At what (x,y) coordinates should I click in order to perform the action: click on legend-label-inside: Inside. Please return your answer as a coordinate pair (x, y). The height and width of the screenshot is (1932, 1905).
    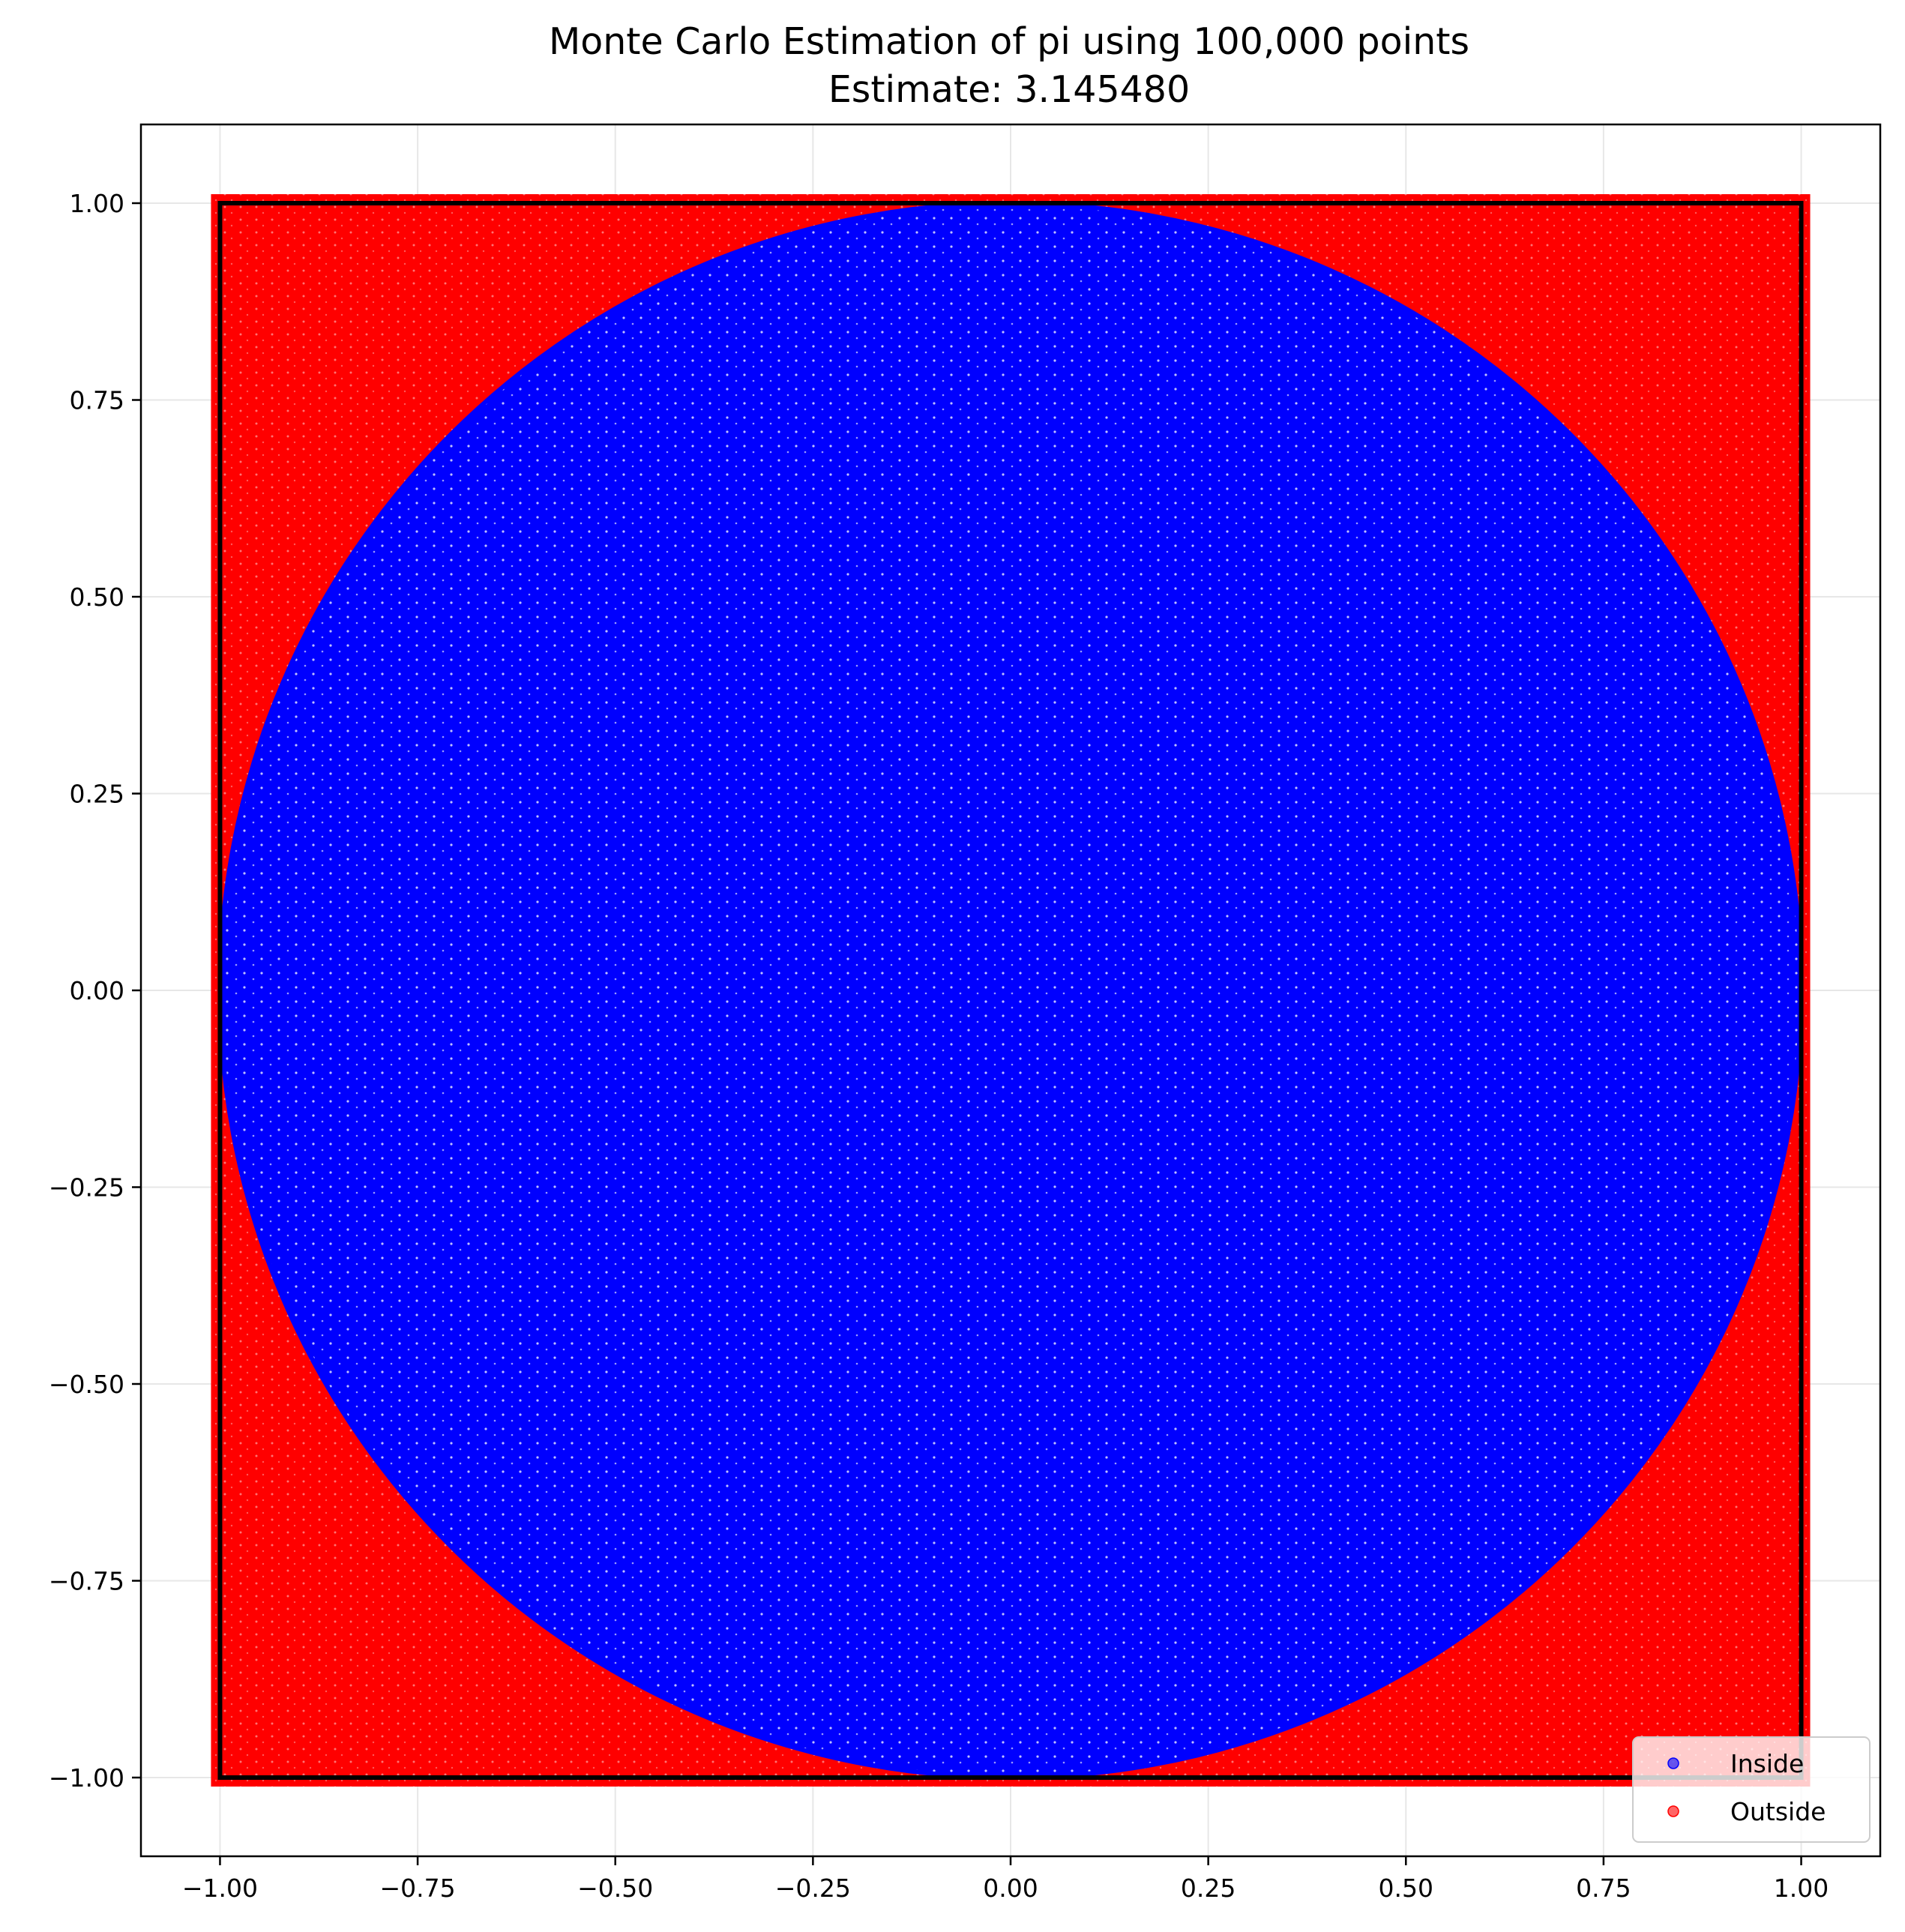
    Looking at the image, I should click on (1767, 1764).